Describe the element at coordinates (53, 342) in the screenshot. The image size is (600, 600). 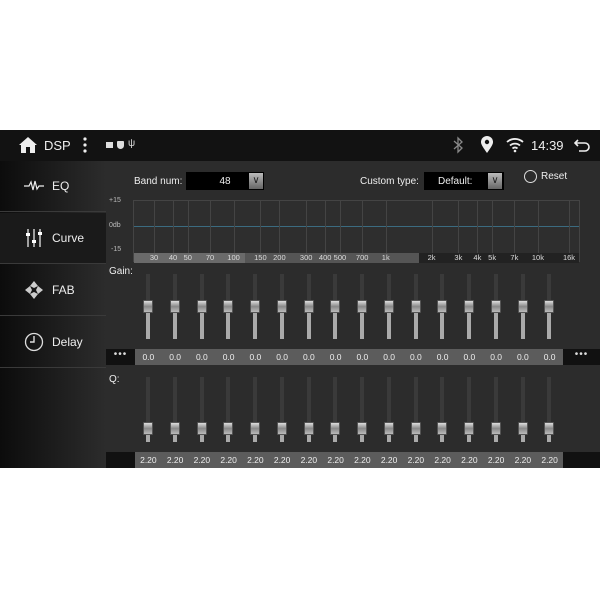
I see `sidebar-item-delay: Delay` at that location.